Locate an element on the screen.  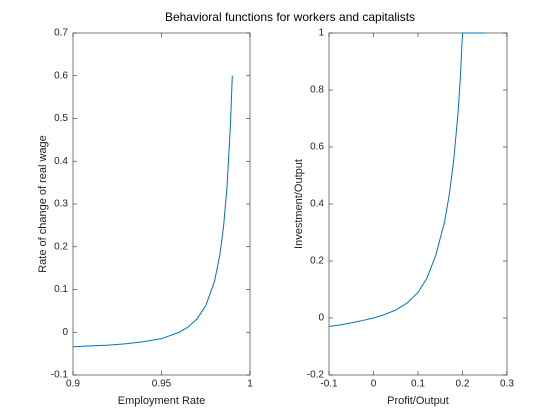
y-axis-label: Rate of change of real wage is located at coordinates (43, 204).